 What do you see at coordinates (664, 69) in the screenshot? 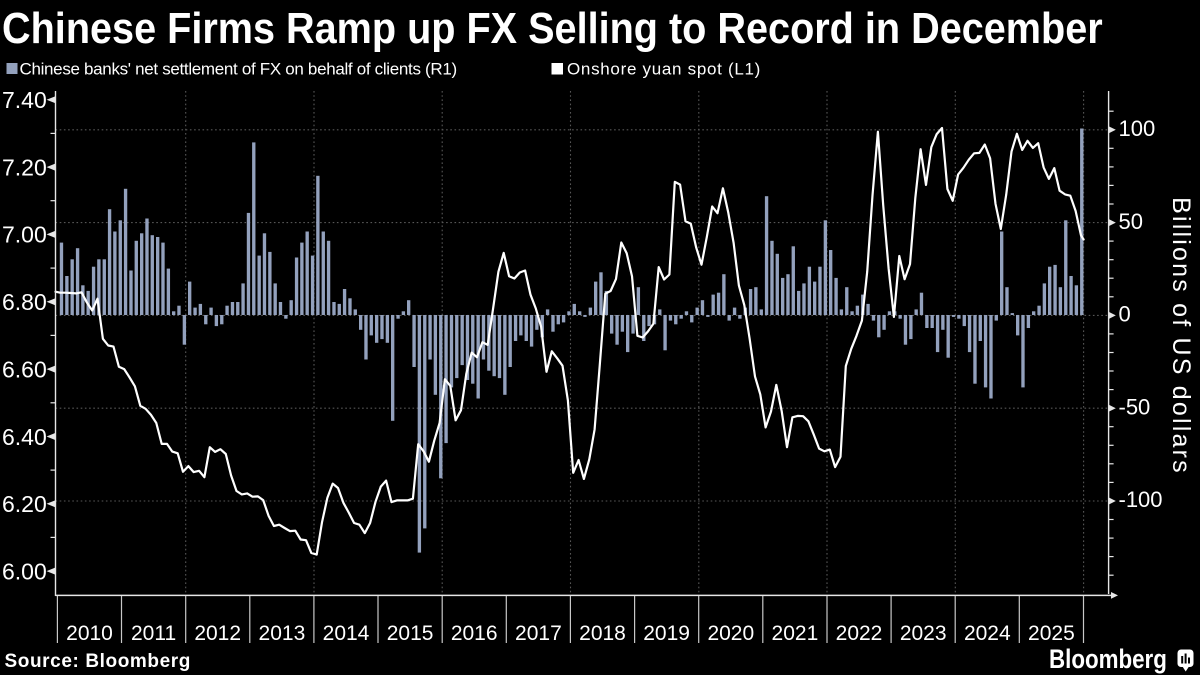
I see `svg-text: Onshore yuan spot (L1)` at bounding box center [664, 69].